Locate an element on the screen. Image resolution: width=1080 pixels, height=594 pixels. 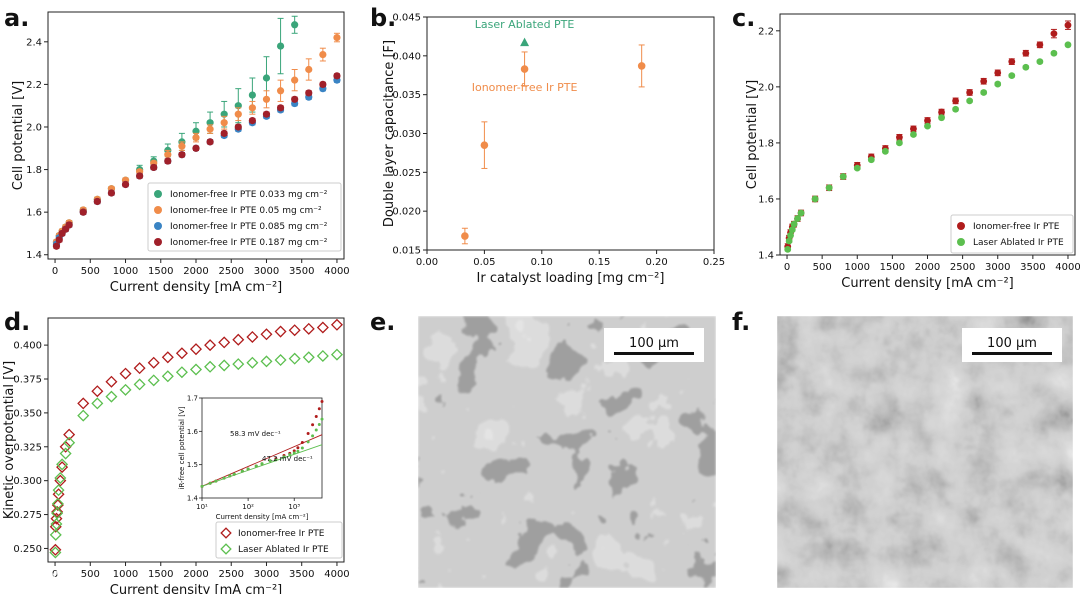
c-y-tick-label: 1.4 is located at coordinates (766, 256).